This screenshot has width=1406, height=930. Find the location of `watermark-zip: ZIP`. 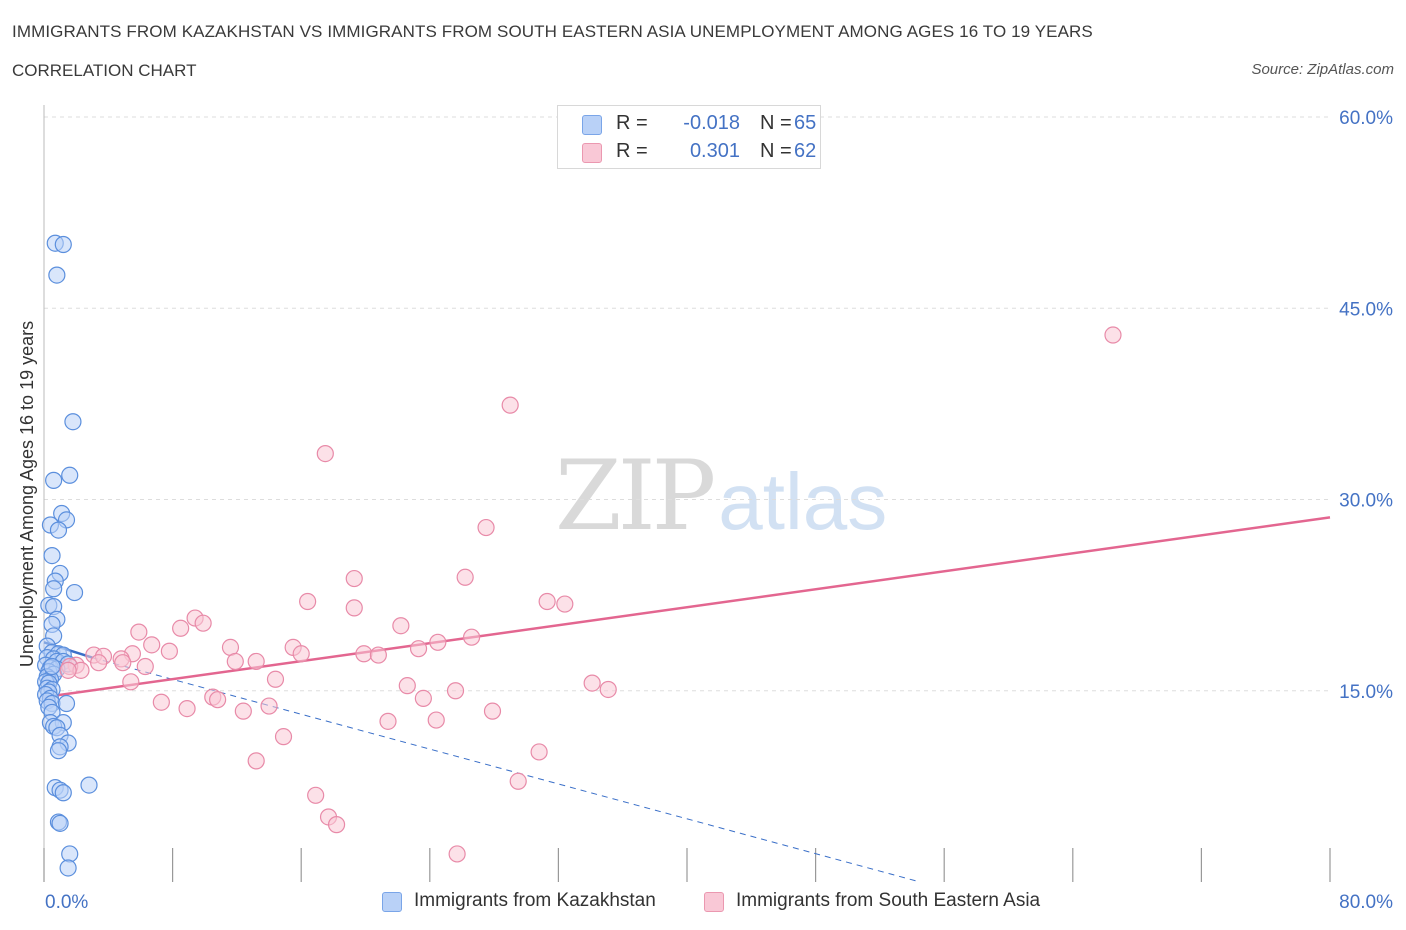

watermark-zip: ZIP is located at coordinates (635, 496).